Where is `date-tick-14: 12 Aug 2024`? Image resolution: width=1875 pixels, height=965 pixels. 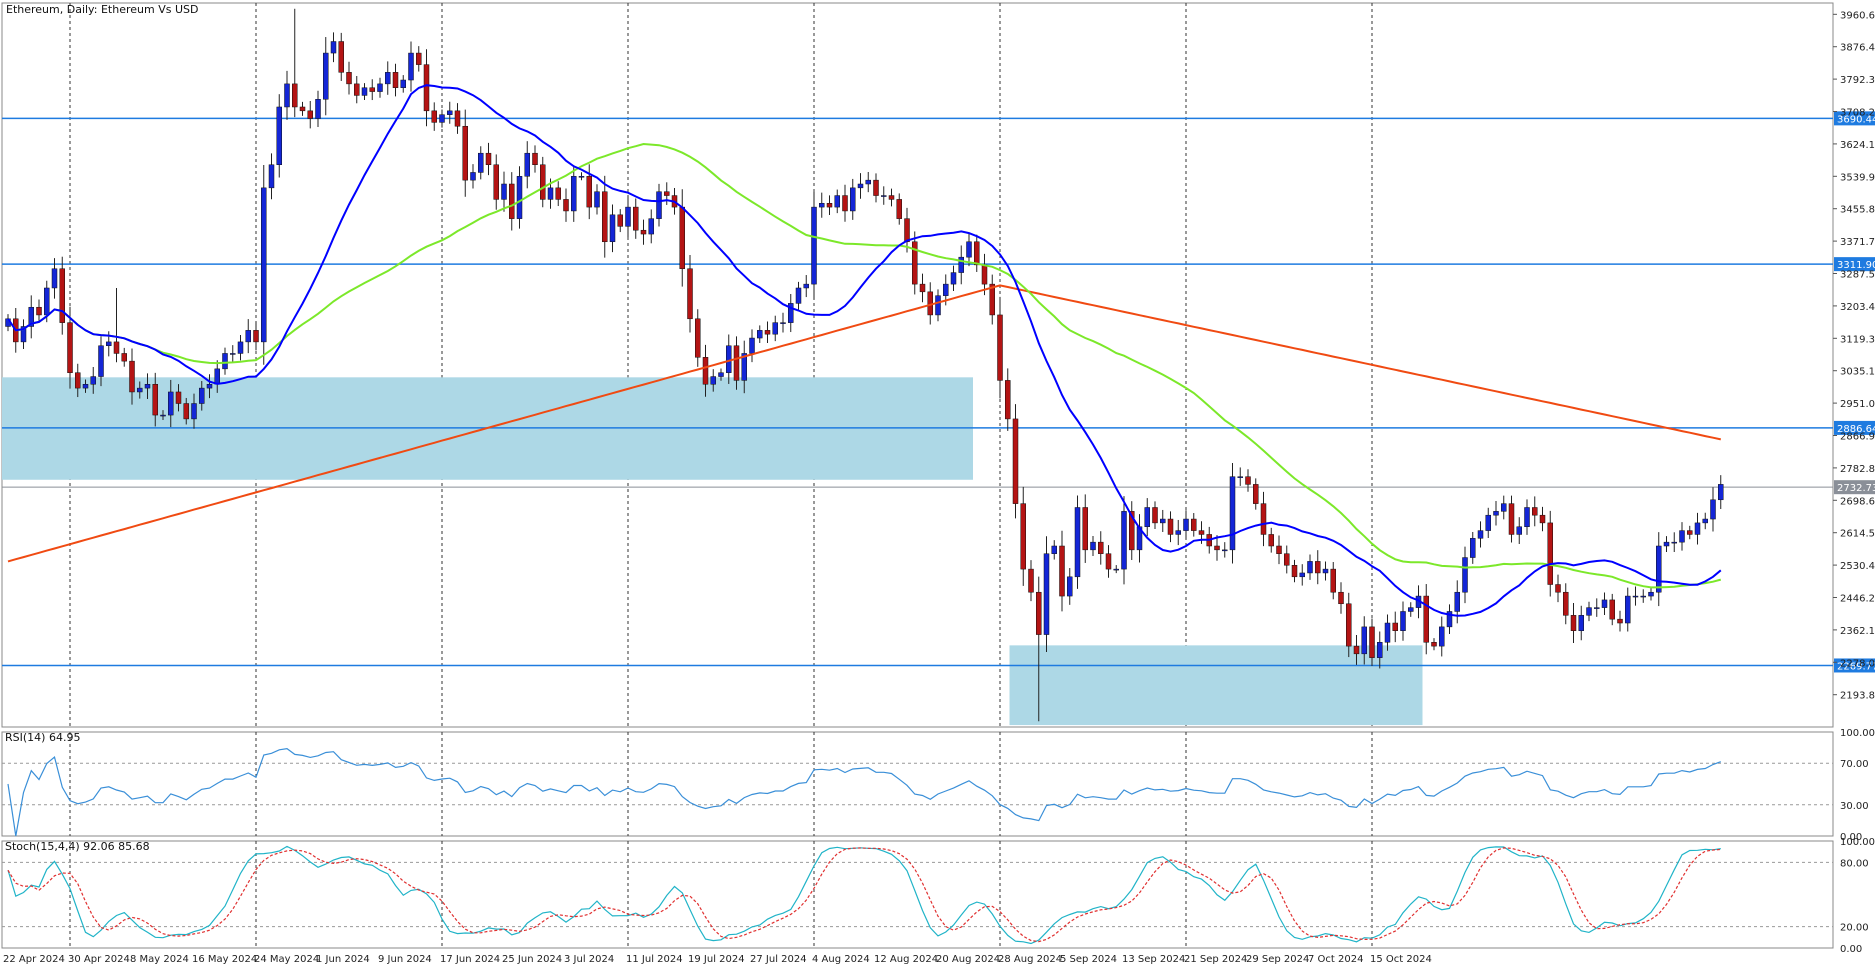
date-tick-14: 12 Aug 2024 is located at coordinates (906, 959).